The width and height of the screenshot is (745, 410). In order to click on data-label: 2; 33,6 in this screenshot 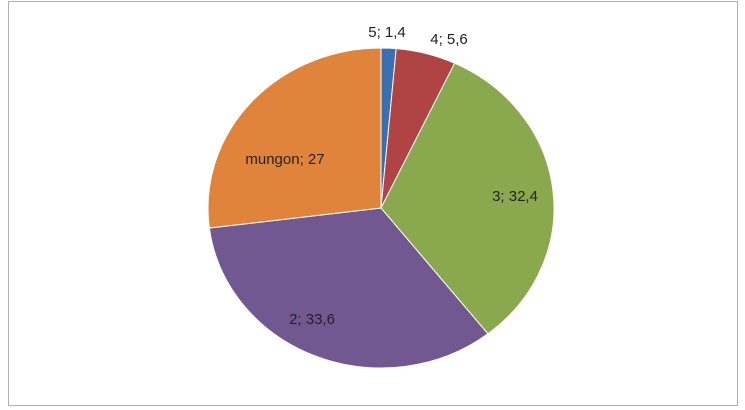, I will do `click(312, 319)`.